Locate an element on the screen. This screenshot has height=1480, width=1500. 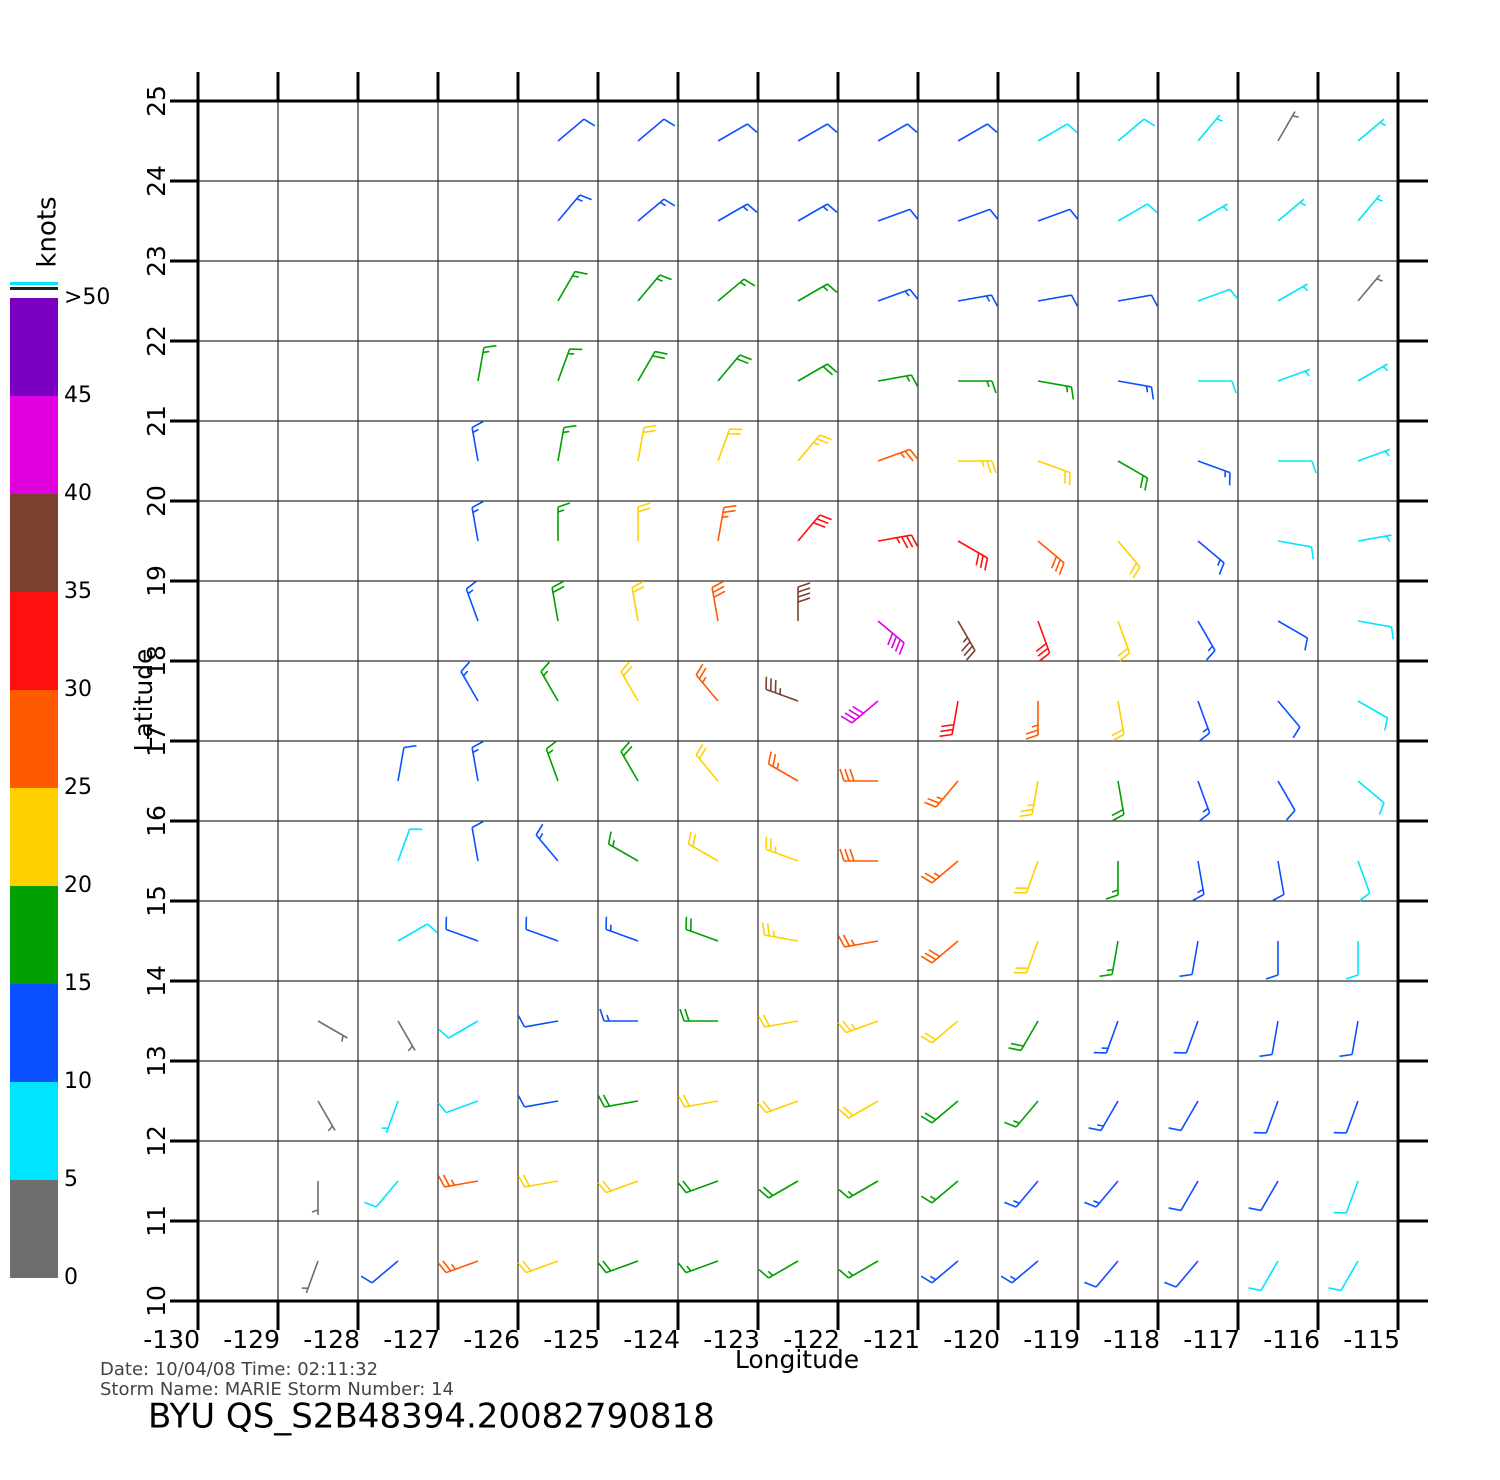
colorbar-band is located at coordinates (34, 935).